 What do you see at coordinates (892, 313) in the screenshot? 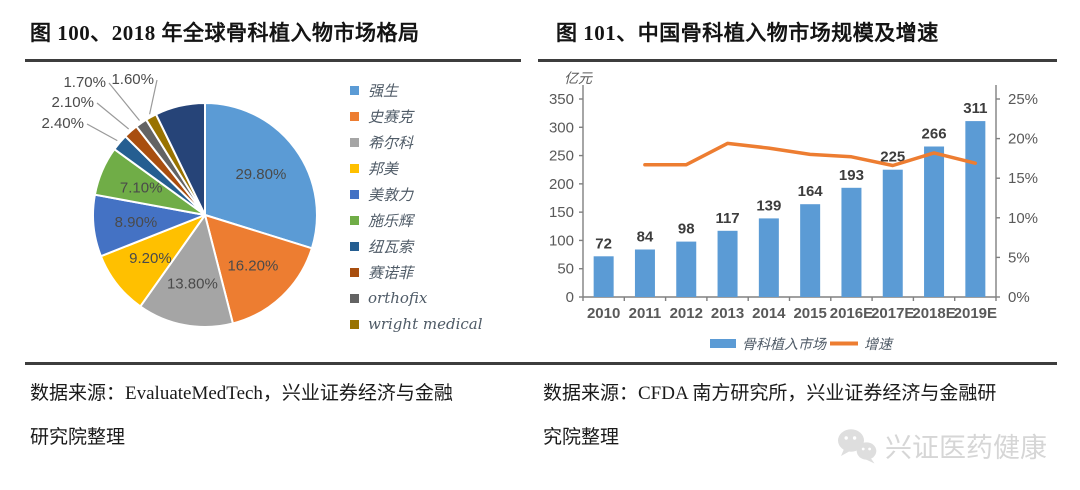
I see `x-axis-category-label: 2017E` at bounding box center [892, 313].